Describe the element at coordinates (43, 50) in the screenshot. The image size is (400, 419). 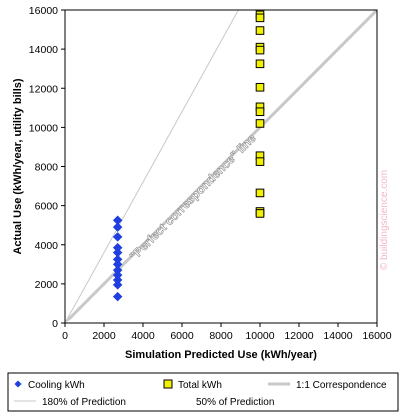
I see `y-tick-label: 14000` at that location.